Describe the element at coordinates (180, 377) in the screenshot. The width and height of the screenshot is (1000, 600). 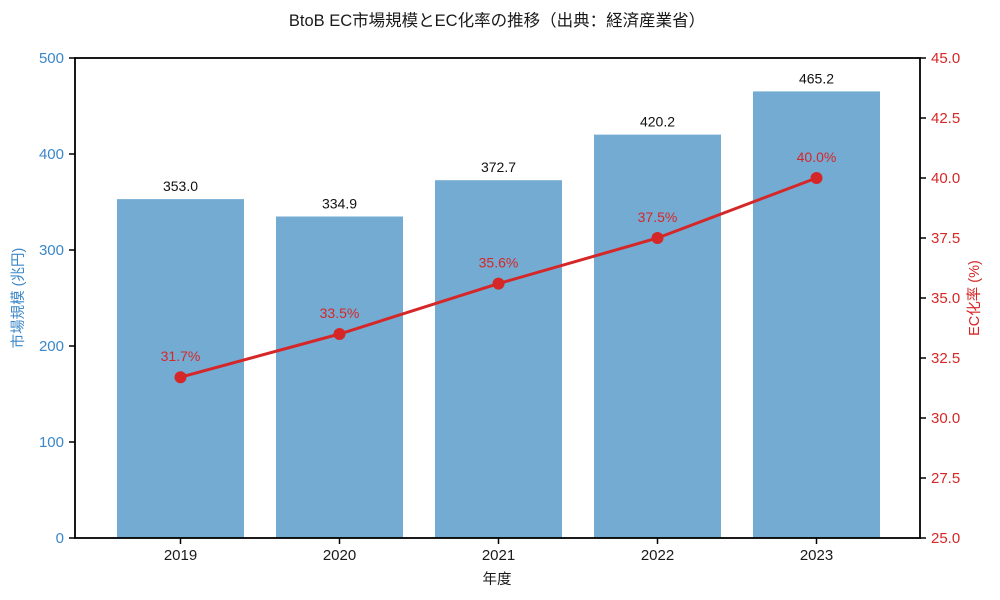
I see `line-point-2019` at that location.